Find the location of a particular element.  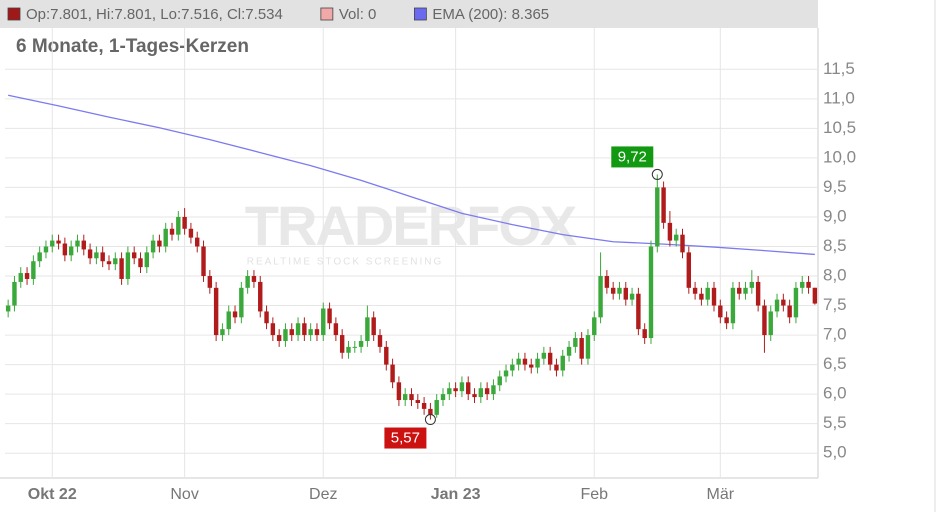

x-tick-label: Okt 22 is located at coordinates (52, 494).